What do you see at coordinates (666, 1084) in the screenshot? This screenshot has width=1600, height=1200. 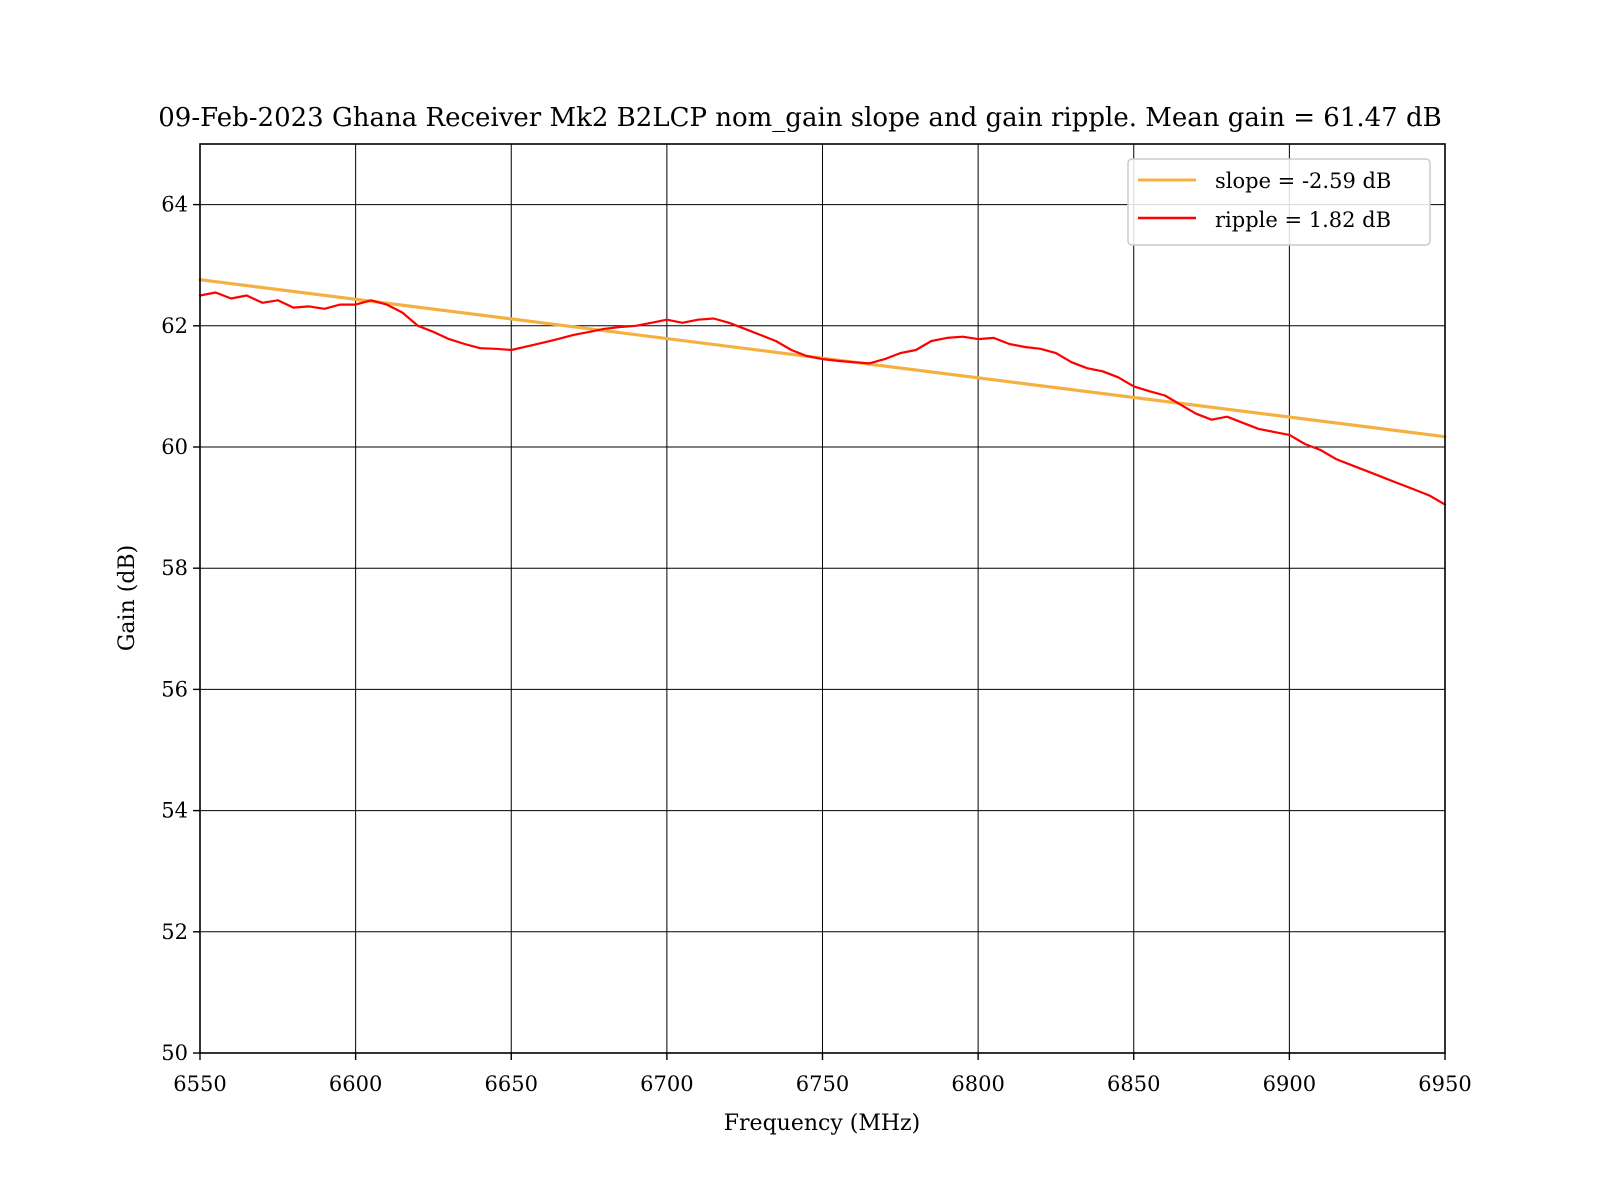 I see `x-tick-label: 6700` at bounding box center [666, 1084].